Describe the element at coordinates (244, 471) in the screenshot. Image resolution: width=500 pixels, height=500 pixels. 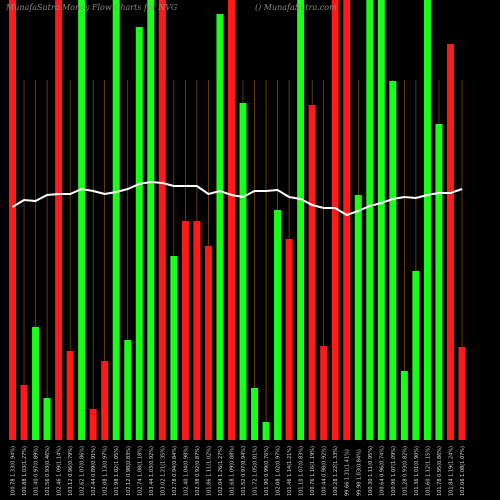
I see `x-tick-label: 101.52 0.97(0.94%)` at that location.